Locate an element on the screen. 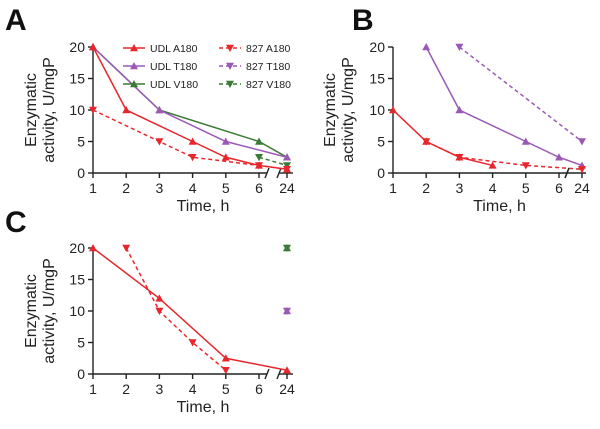 This screenshot has width=600, height=429. legend-entry: UDL T180 is located at coordinates (173, 67).